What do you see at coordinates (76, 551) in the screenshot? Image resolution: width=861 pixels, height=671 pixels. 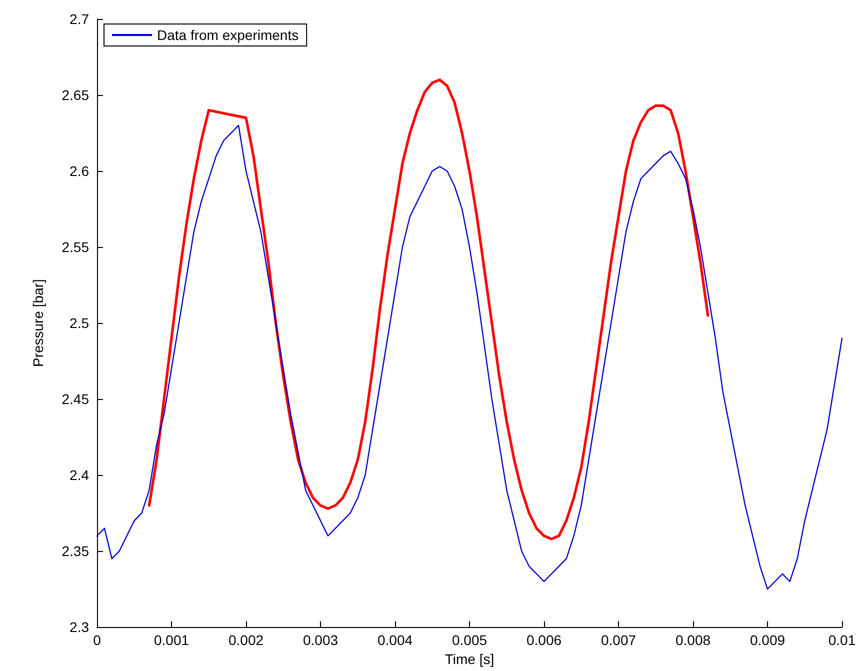 I see `y-tick-label: 2.35` at bounding box center [76, 551].